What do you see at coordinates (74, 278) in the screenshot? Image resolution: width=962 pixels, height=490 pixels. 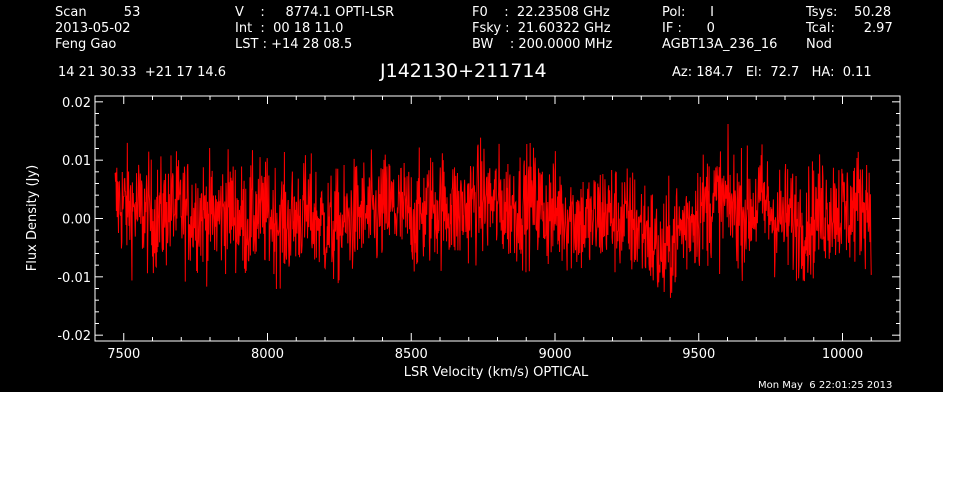 I see `y-tick-label: -0.01` at bounding box center [74, 278].